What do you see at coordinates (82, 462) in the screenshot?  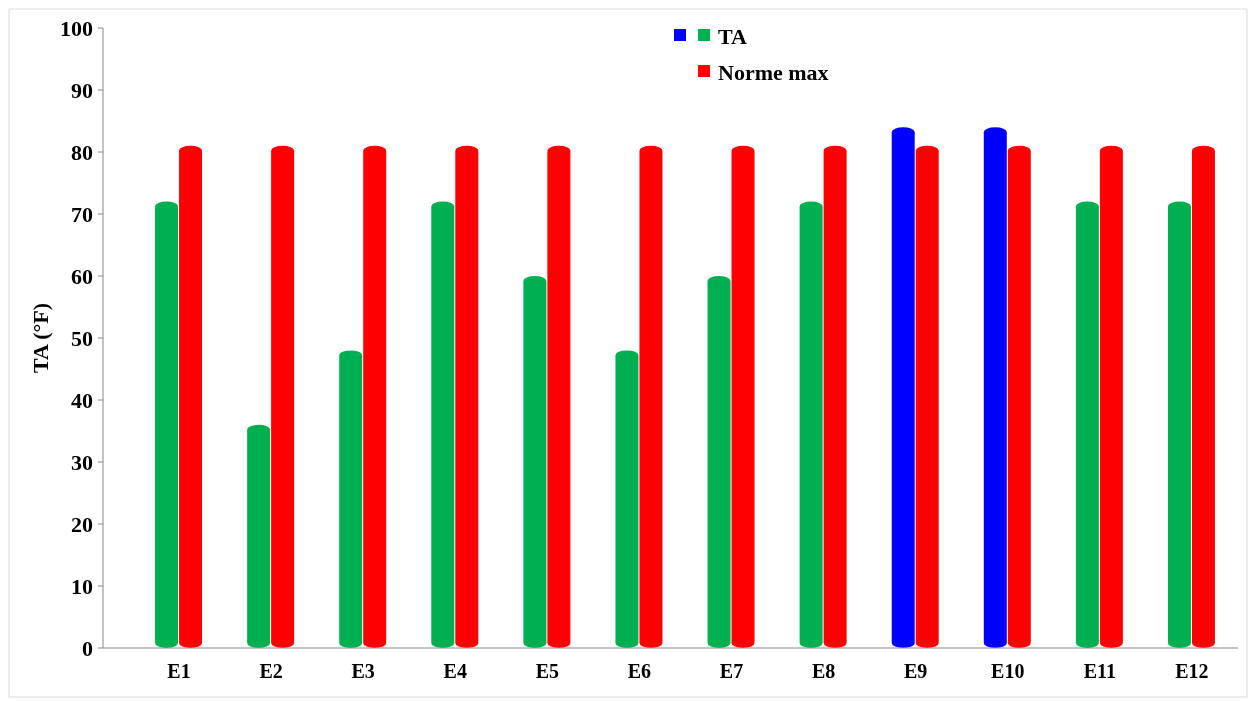 I see `y-tick-label: 30` at bounding box center [82, 462].